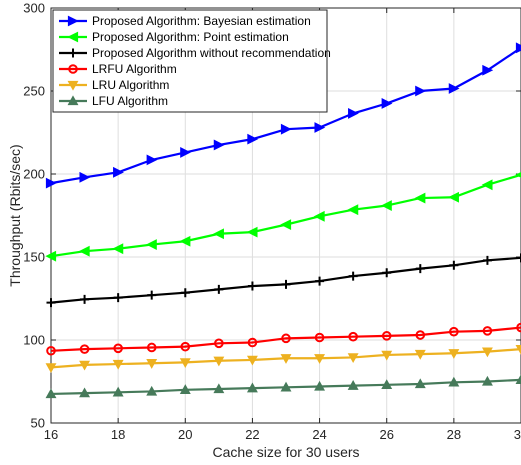 The height and width of the screenshot is (465, 521). I want to click on legend-label: LFU Algorithm, so click(130, 101).